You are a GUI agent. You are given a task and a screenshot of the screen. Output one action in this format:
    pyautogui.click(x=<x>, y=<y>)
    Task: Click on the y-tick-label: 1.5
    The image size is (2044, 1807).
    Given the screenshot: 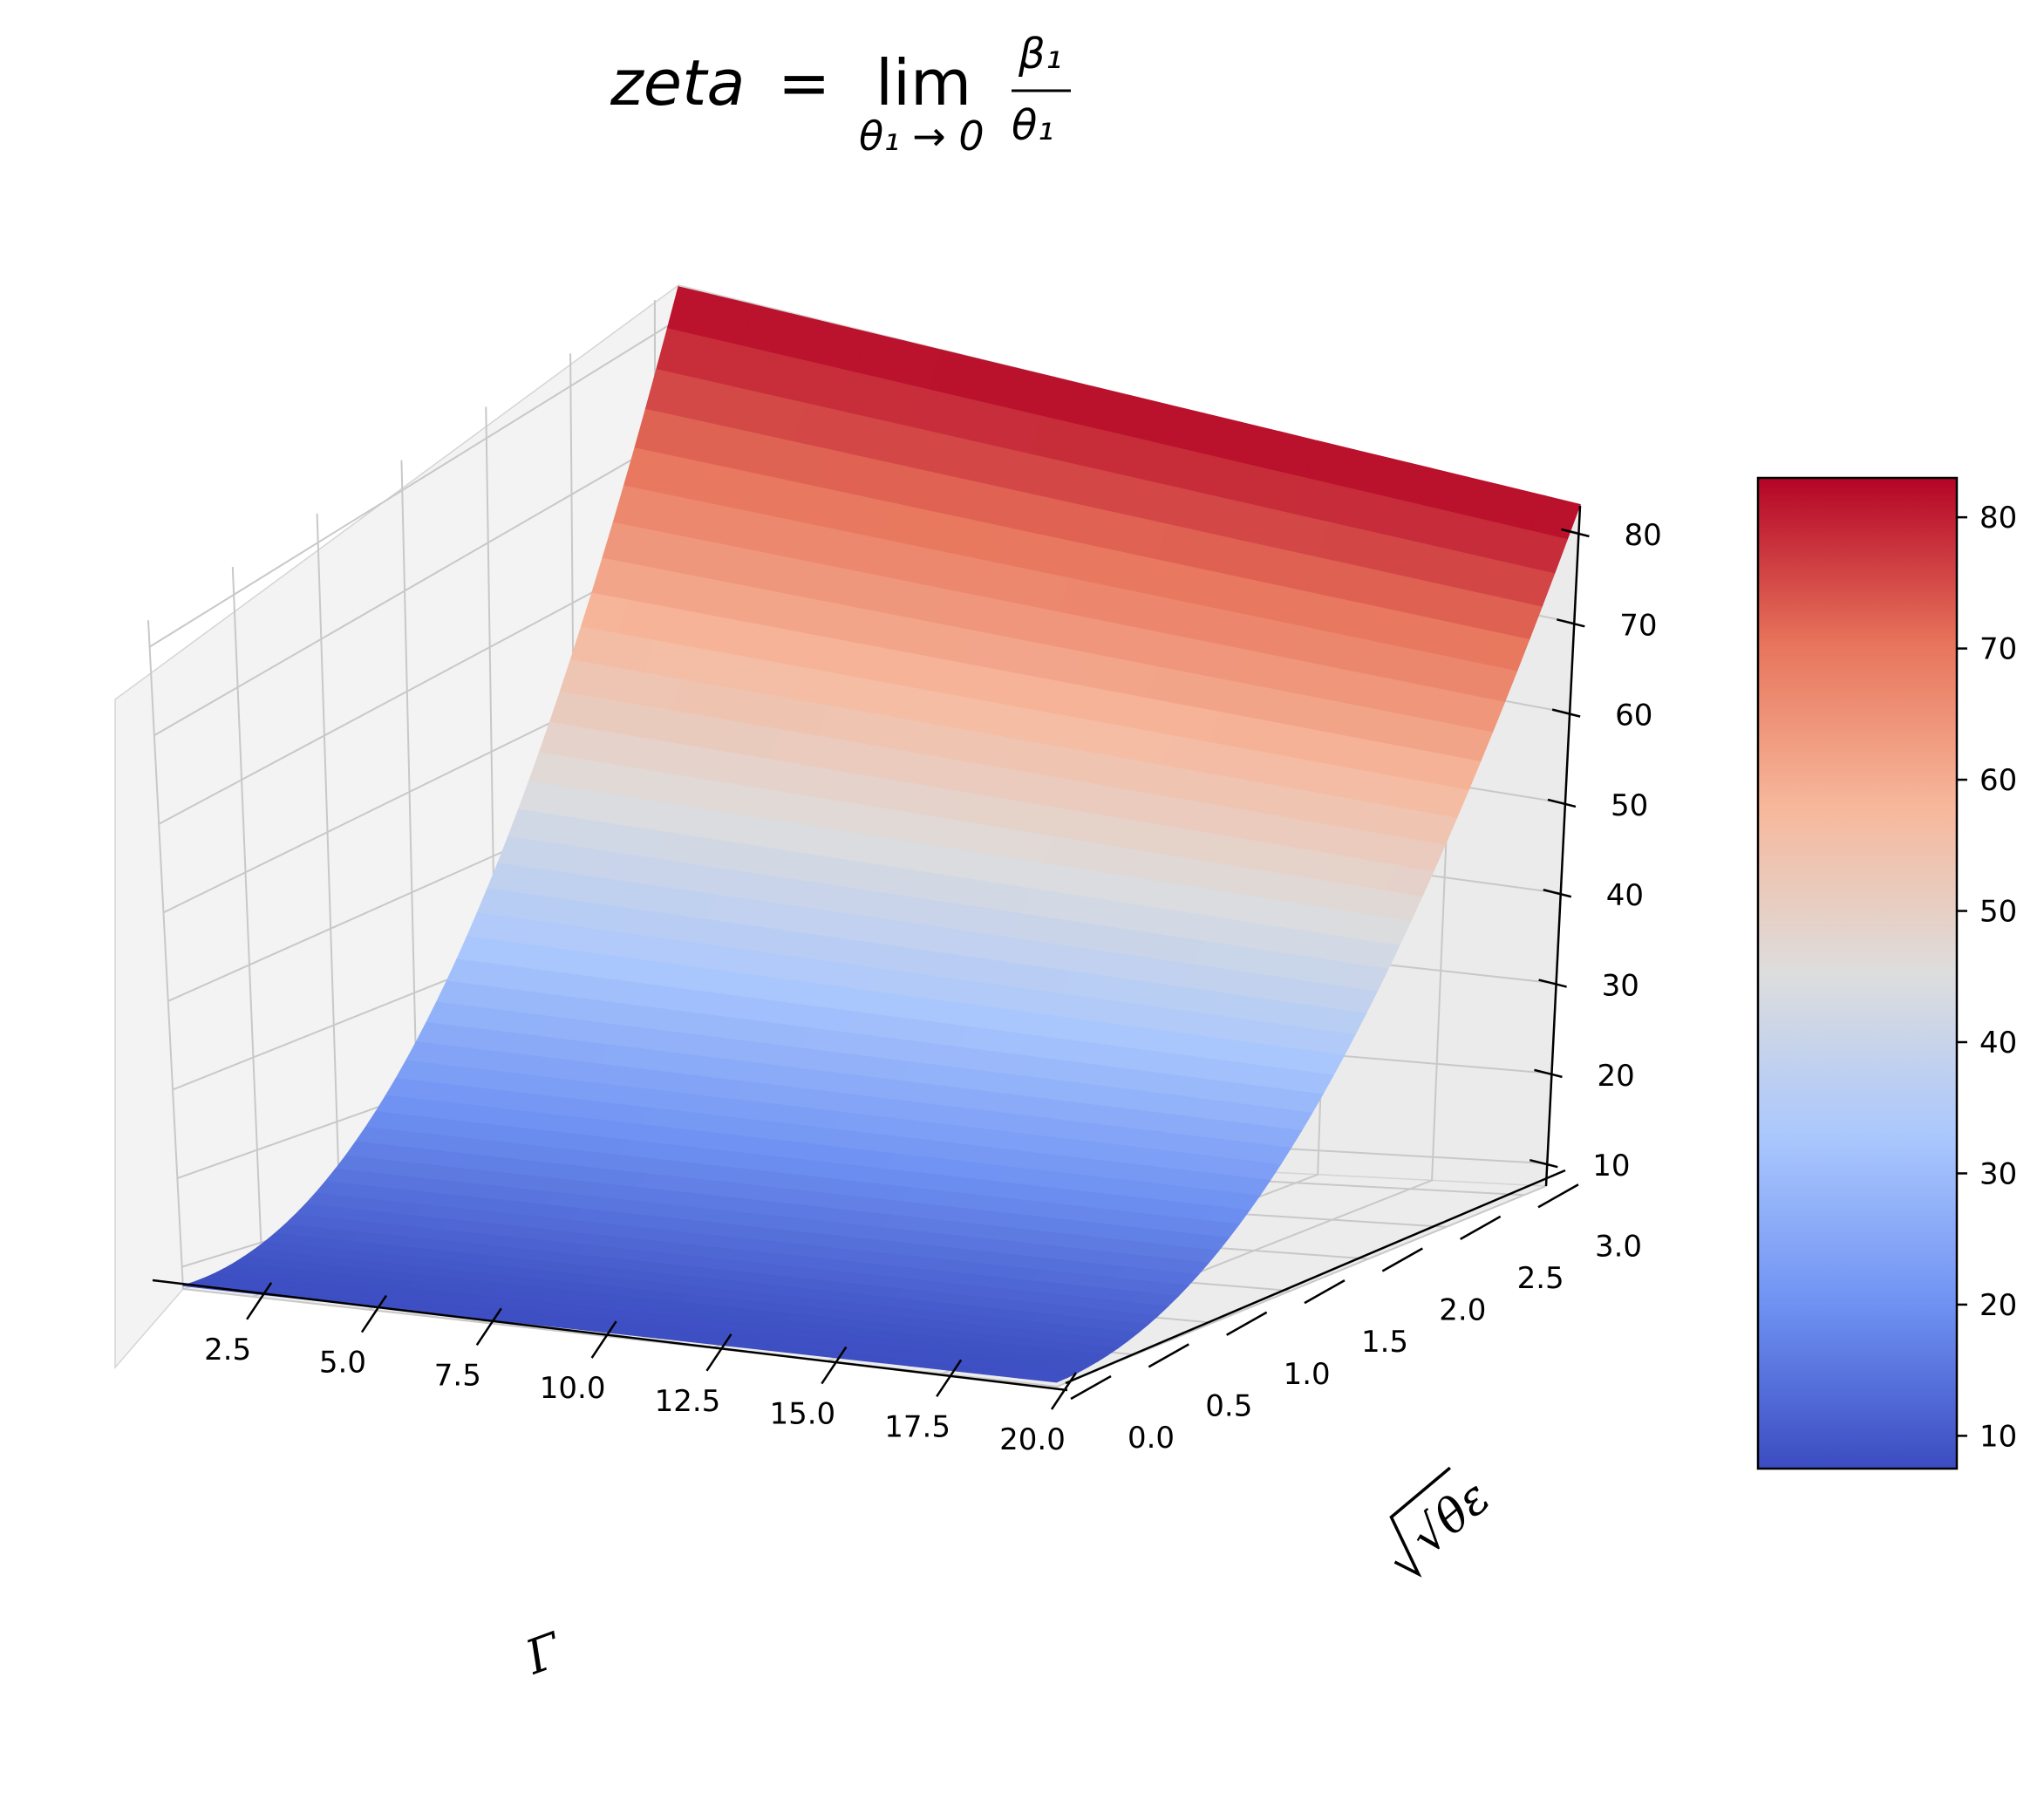 What is the action you would take?
    pyautogui.click(x=1384, y=1342)
    